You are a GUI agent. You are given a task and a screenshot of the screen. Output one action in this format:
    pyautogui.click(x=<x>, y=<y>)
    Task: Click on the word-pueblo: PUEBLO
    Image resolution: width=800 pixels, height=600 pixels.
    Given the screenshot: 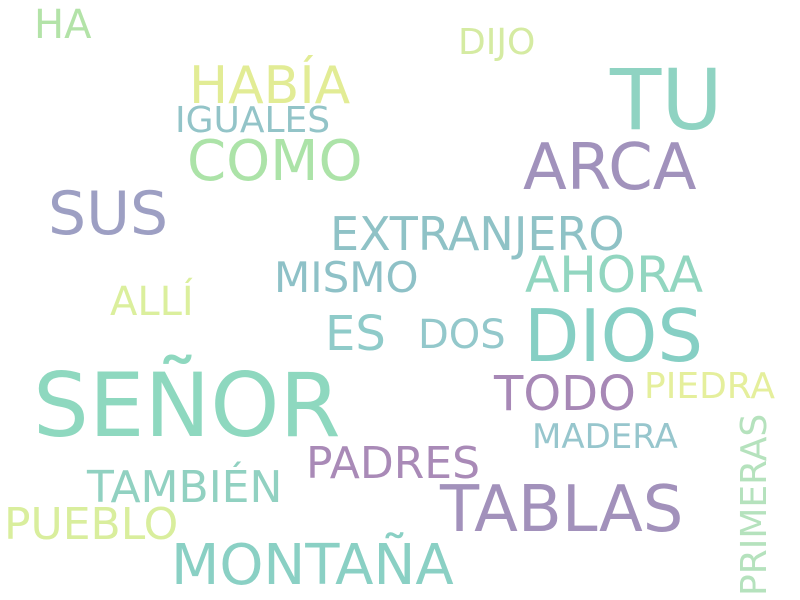 What is the action you would take?
    pyautogui.click(x=91, y=524)
    